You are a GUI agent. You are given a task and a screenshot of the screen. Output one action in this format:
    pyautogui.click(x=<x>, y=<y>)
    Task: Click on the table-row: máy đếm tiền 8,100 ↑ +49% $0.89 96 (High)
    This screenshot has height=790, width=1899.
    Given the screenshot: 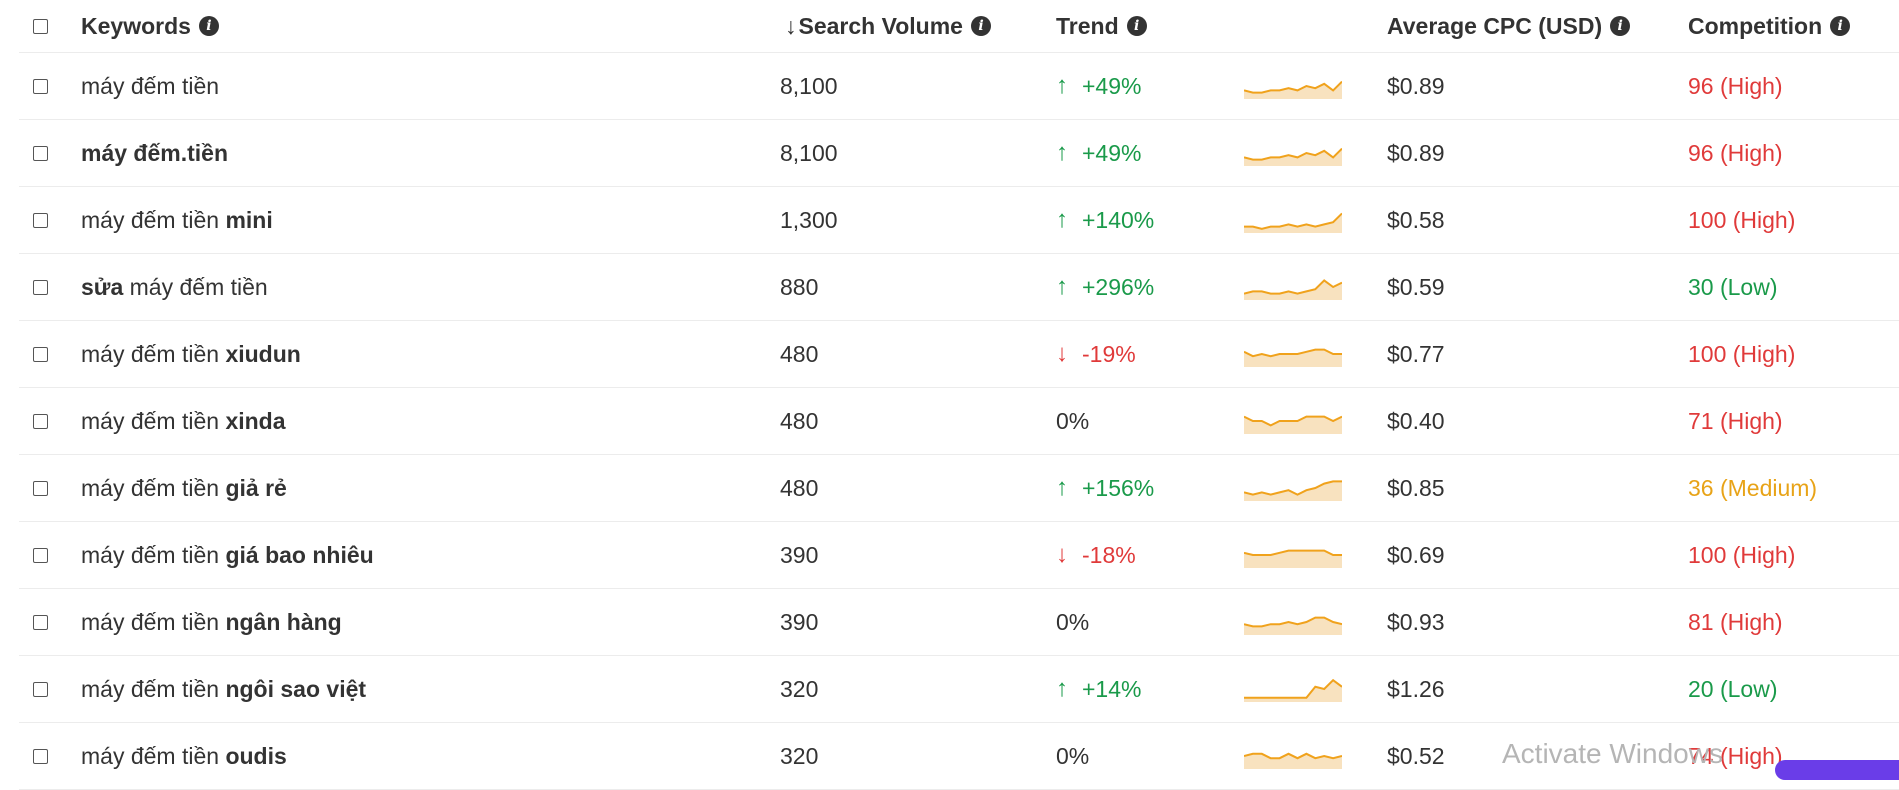 What is the action you would take?
    pyautogui.click(x=959, y=86)
    